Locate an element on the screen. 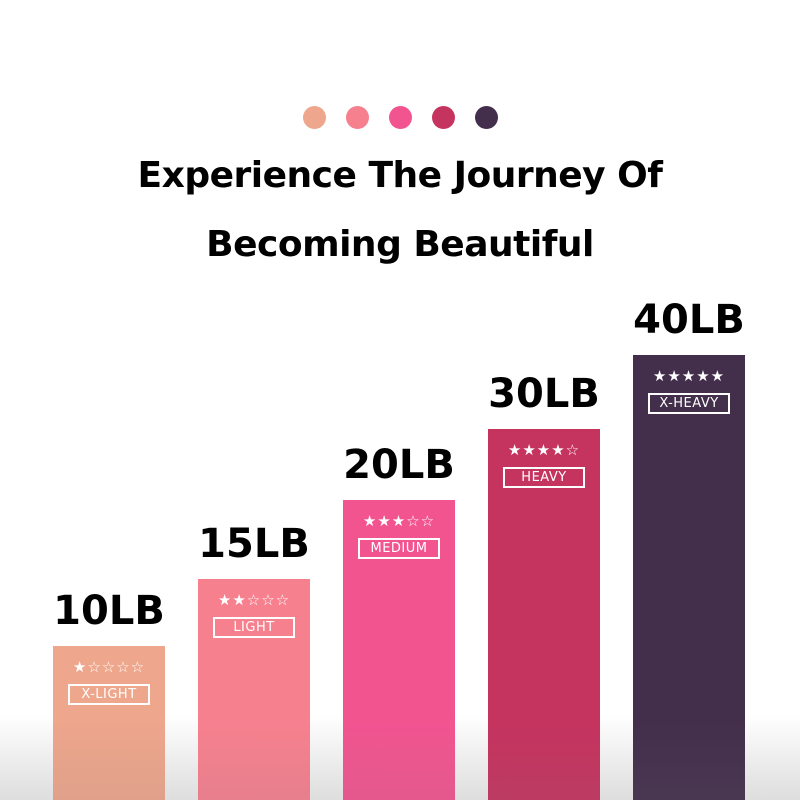 Image resolution: width=800 pixels, height=800 pixels. bar-x-light: ★☆☆☆☆ X-LIGHT is located at coordinates (109, 723).